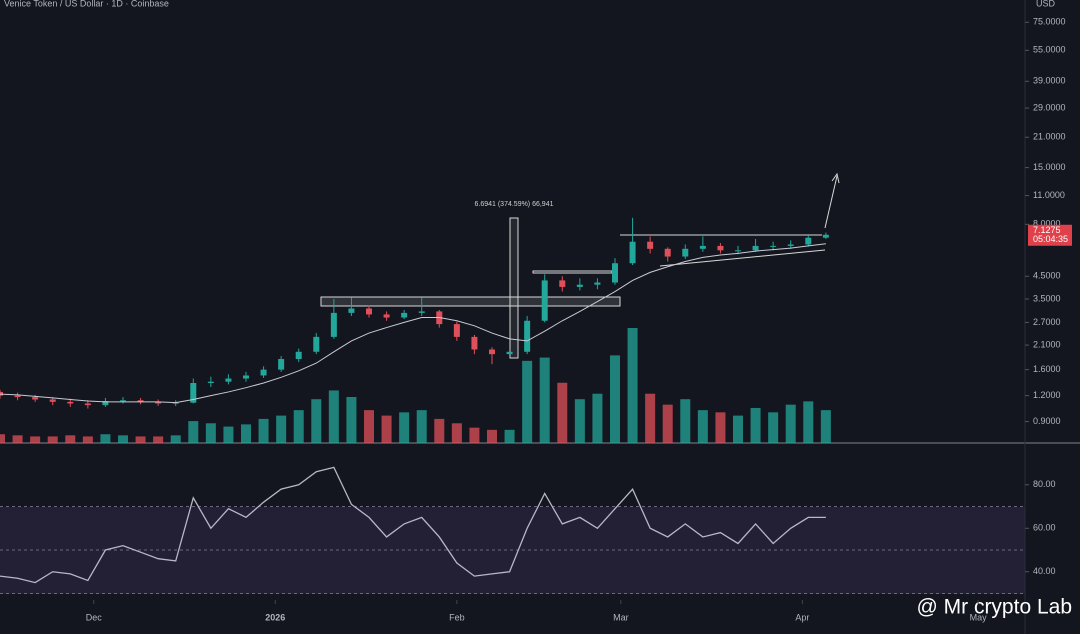  Describe the element at coordinates (1044, 528) in the screenshot. I see `rsi-tick-label: 60.00` at that location.